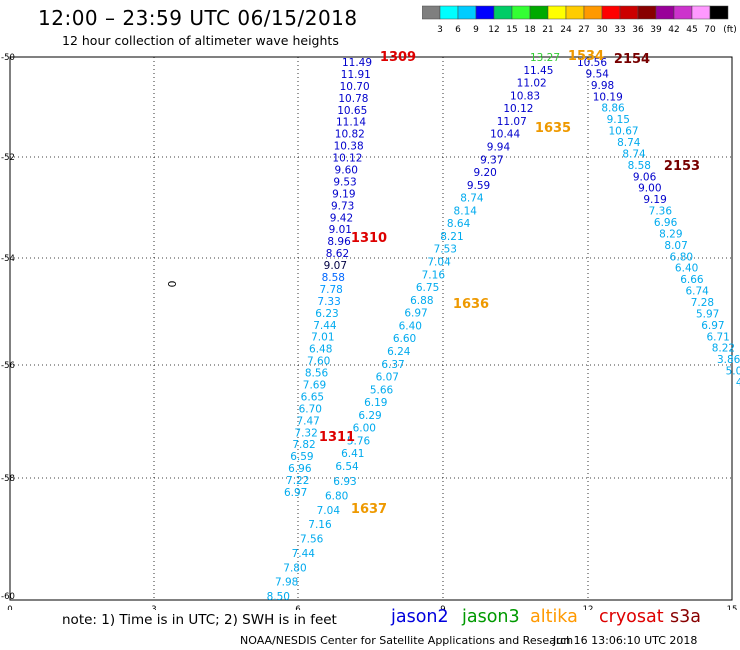 The image size is (740, 650). Describe the element at coordinates (723, 349) in the screenshot. I see `swh-value-track-2154: 8.22` at that location.